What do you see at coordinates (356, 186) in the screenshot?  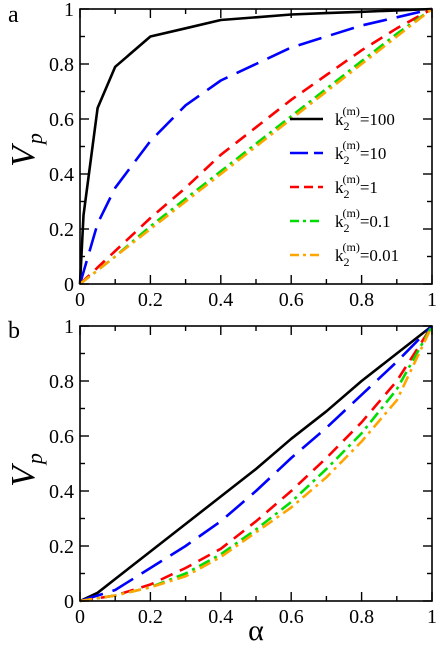 I see `legend-label: k2(m)=1` at bounding box center [356, 186].